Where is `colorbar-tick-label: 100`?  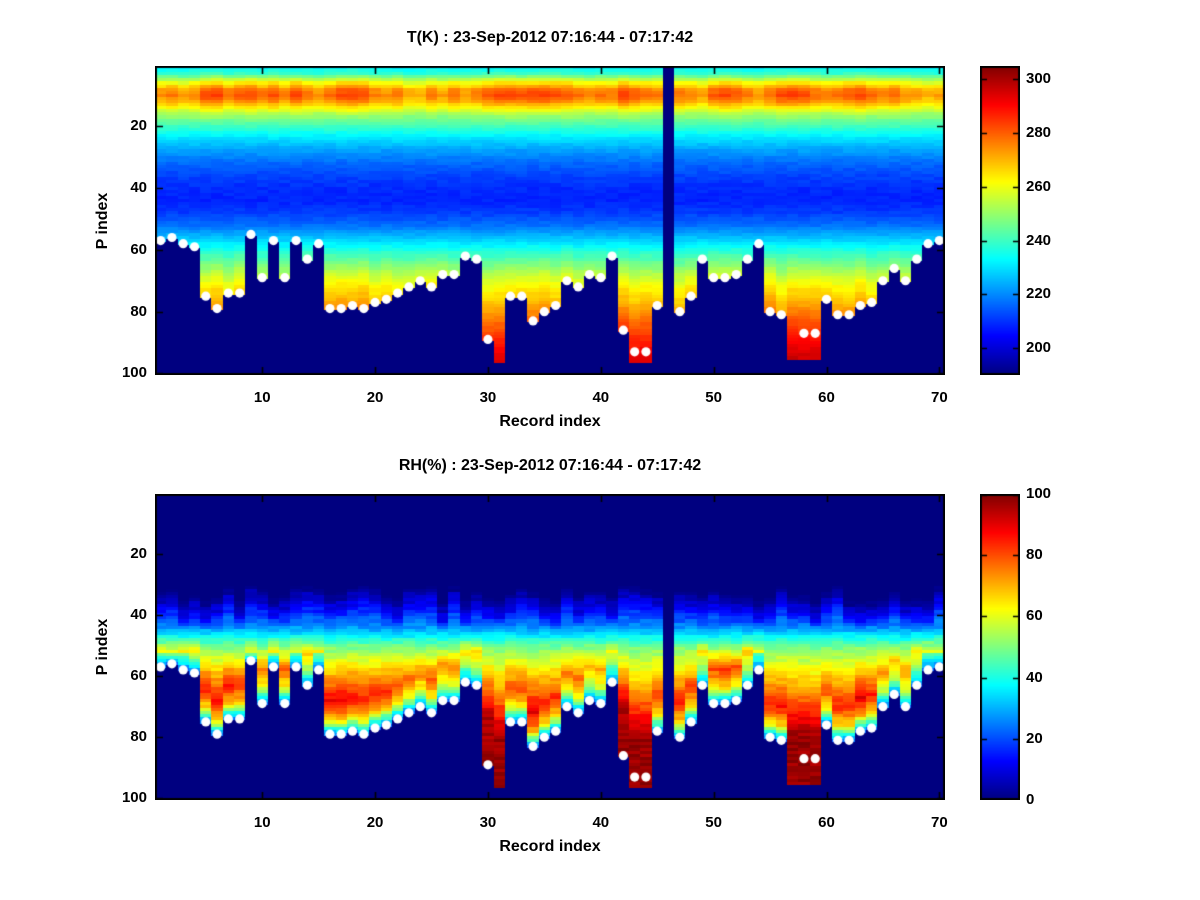 colorbar-tick-label: 100 is located at coordinates (1039, 493).